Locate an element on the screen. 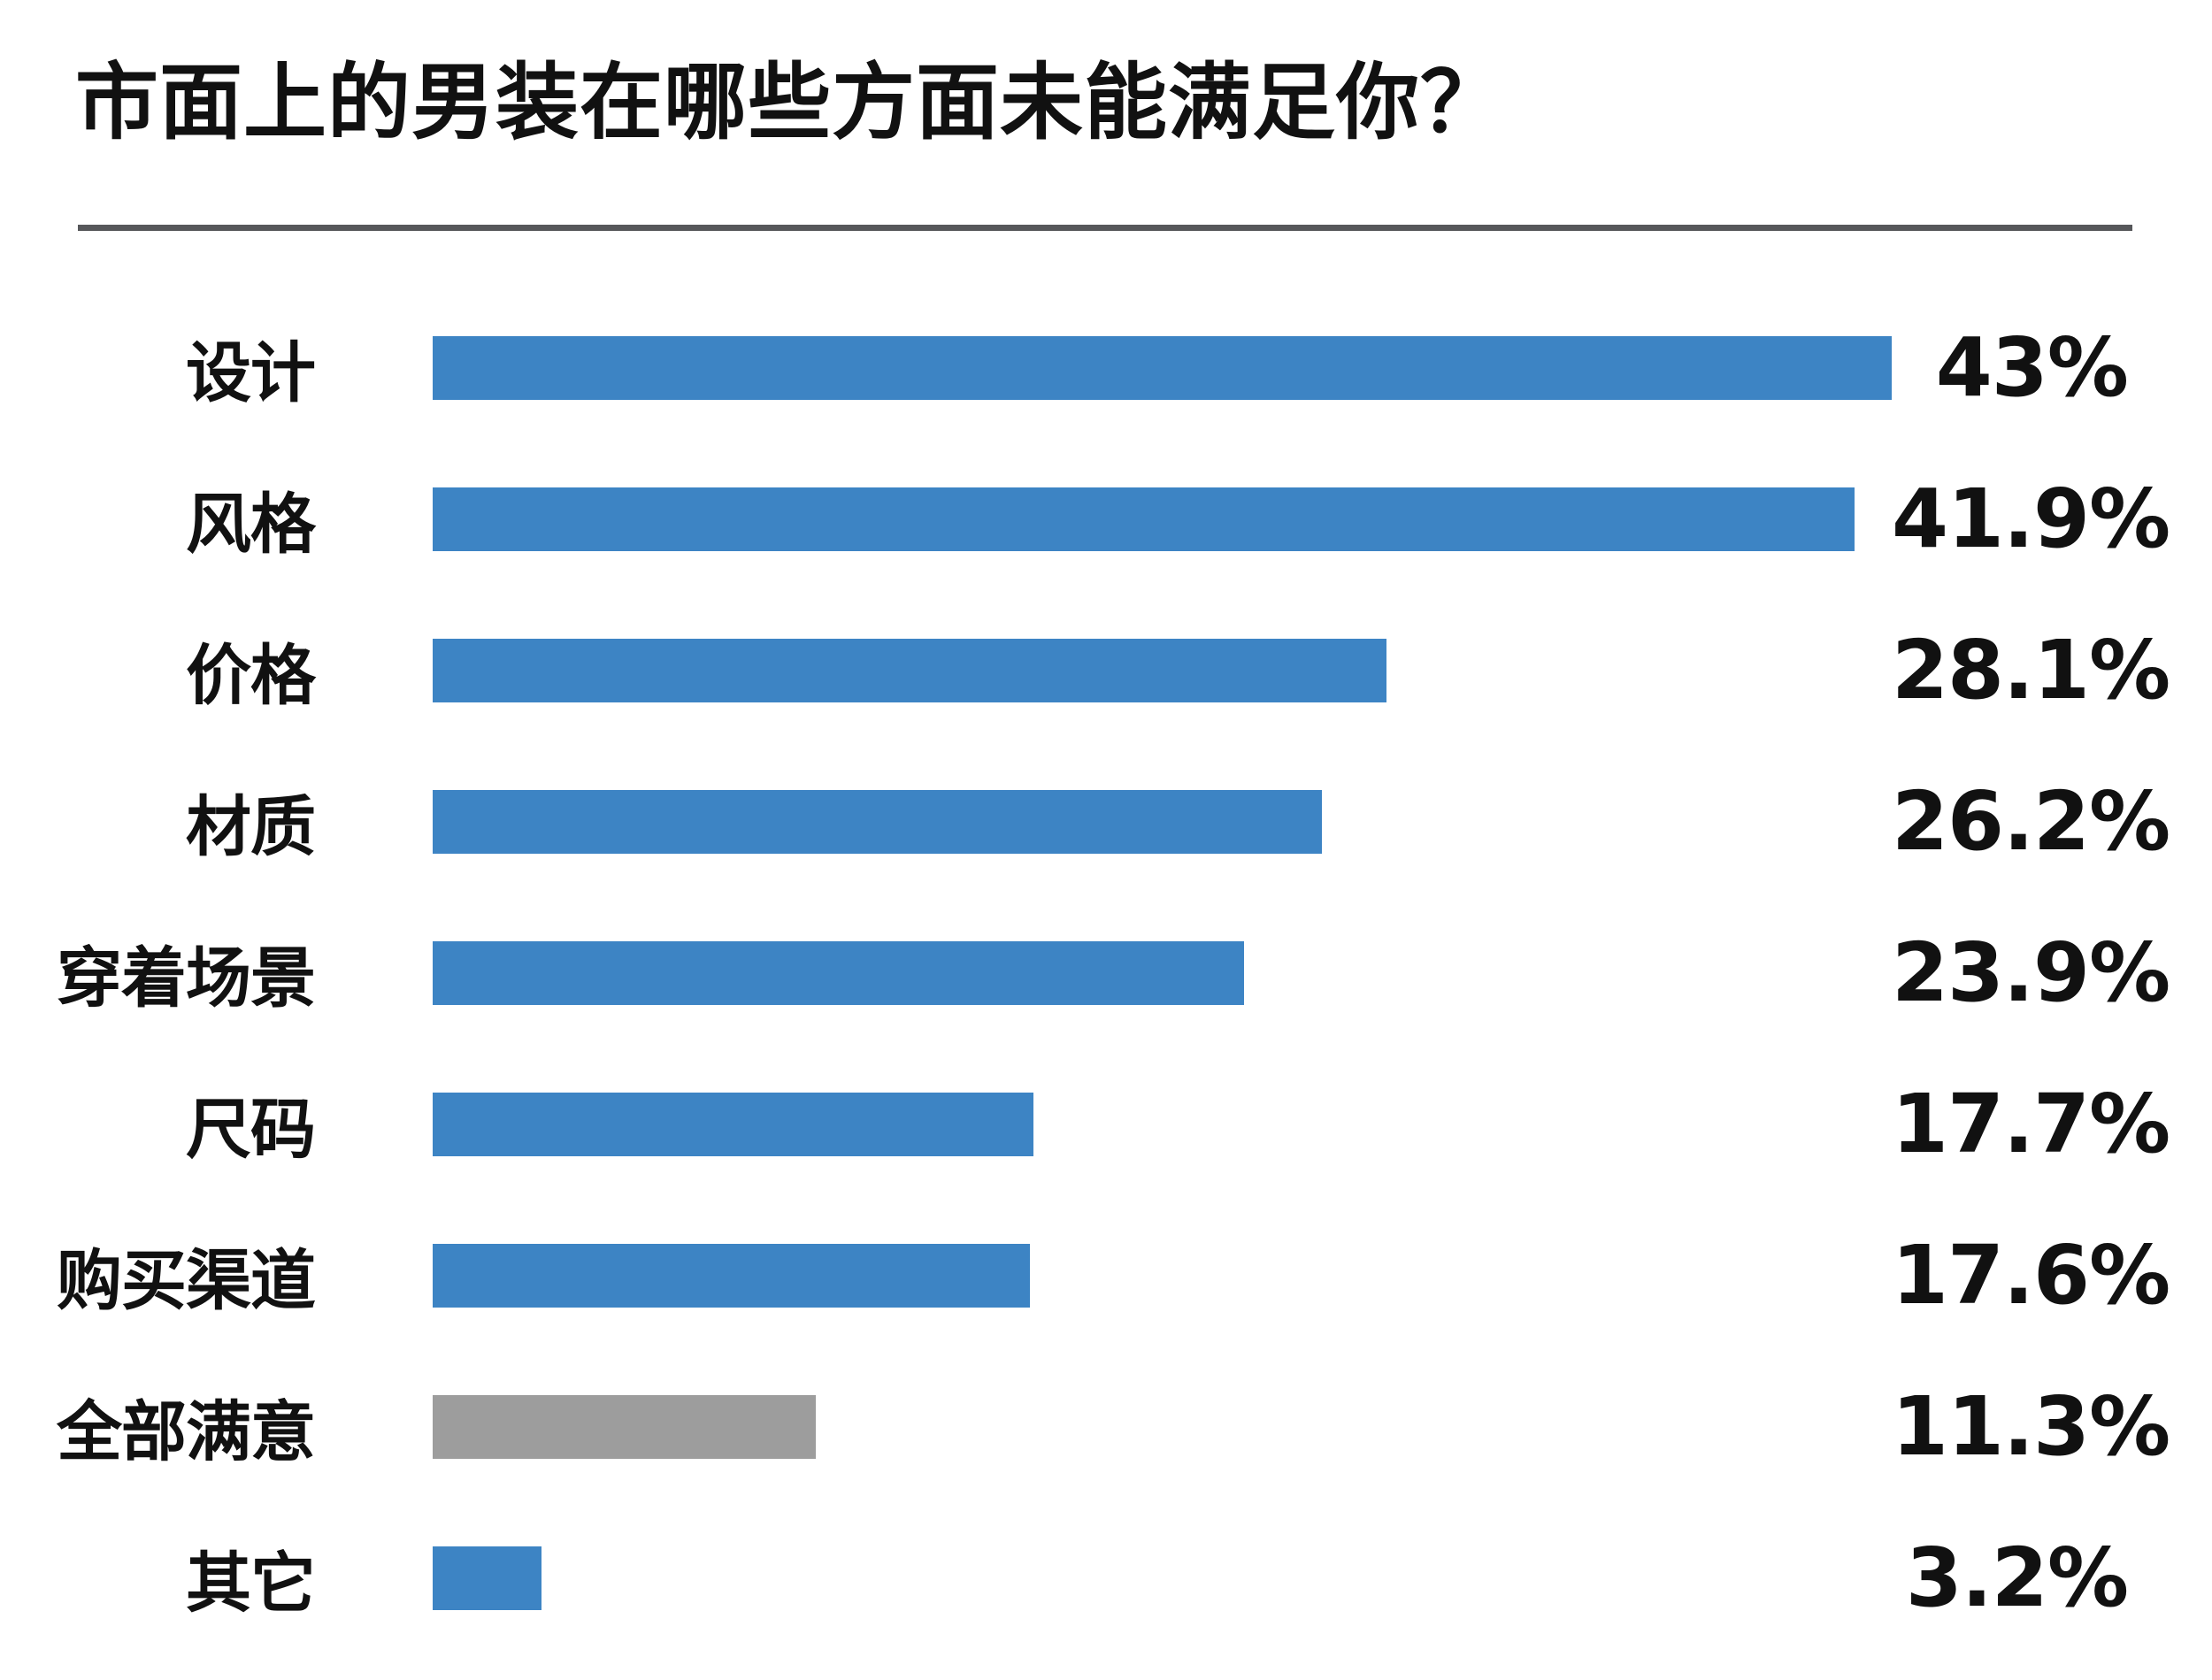 The image size is (2212, 1680). bar-row: 购买渠道 17.6% is located at coordinates (1111, 1275).